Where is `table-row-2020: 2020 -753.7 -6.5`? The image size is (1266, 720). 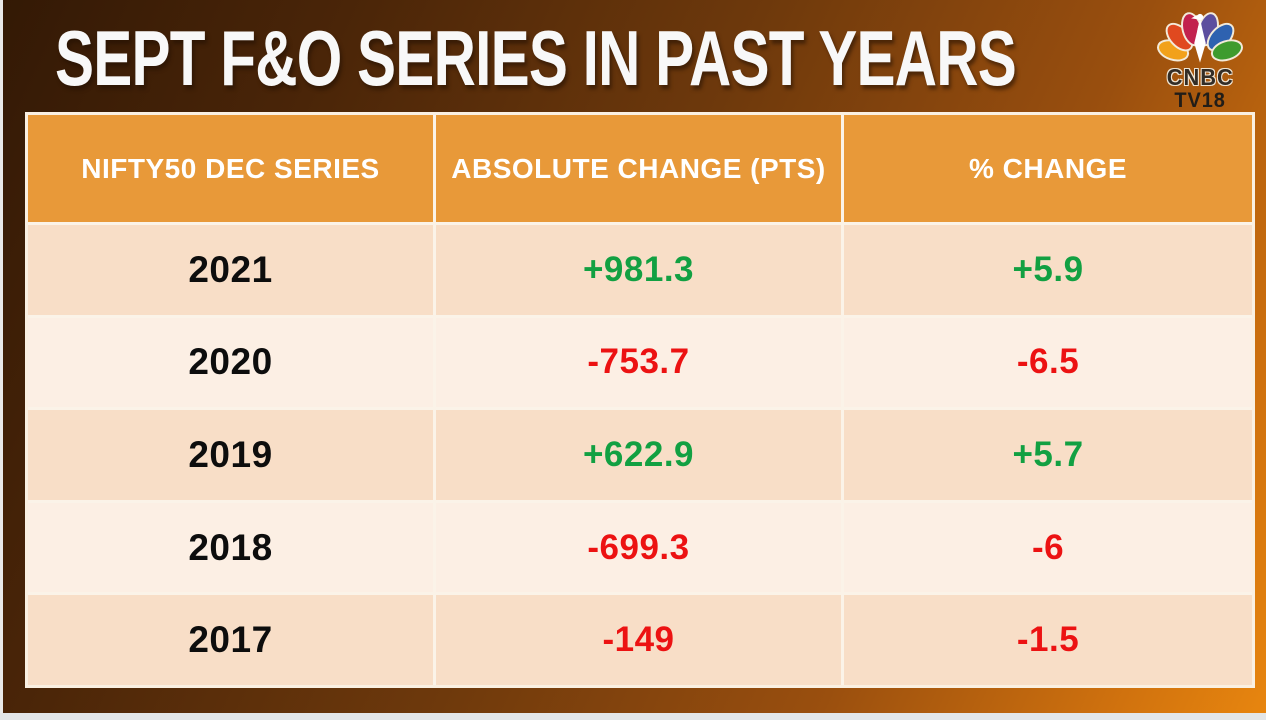
table-row-2020: 2020 -753.7 -6.5 is located at coordinates (640, 361).